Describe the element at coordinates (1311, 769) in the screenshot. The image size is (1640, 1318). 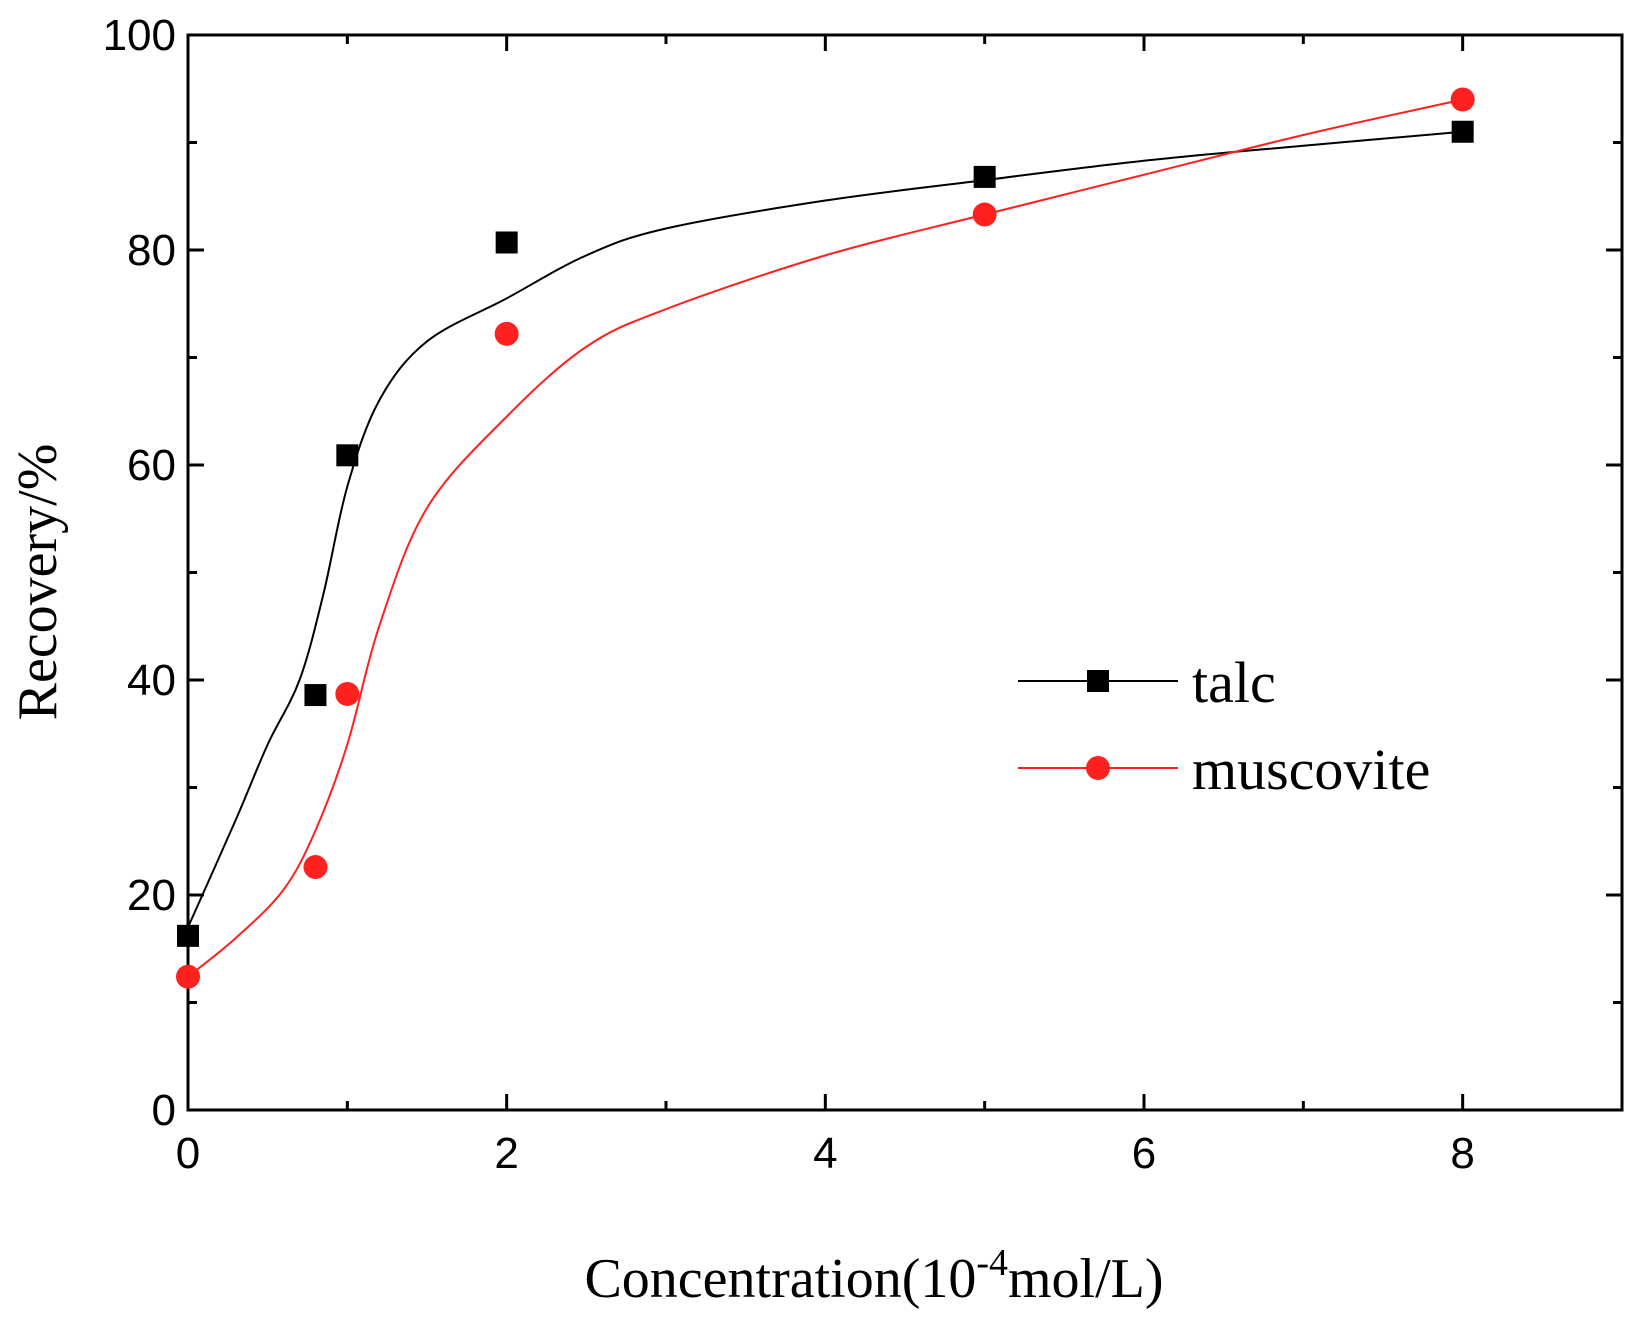
I see `legend-label-muscovite: muscovite` at that location.